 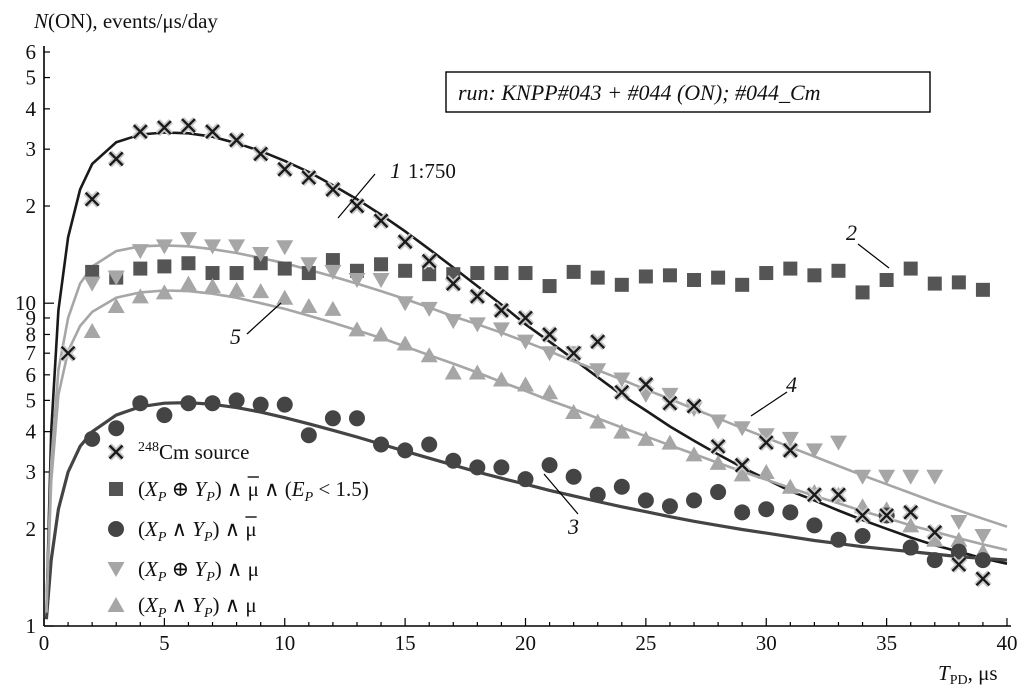 I want to click on x-tick-label: 30, so click(x=766, y=643).